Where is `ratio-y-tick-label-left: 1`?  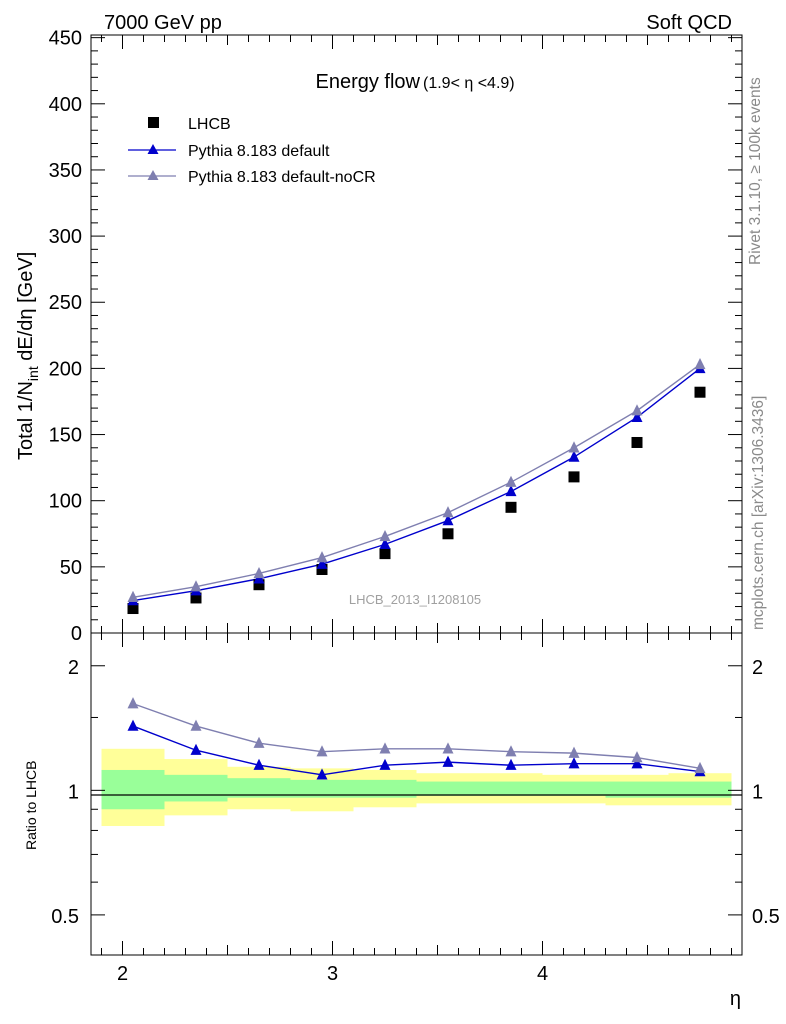 ratio-y-tick-label-left: 1 is located at coordinates (73, 792).